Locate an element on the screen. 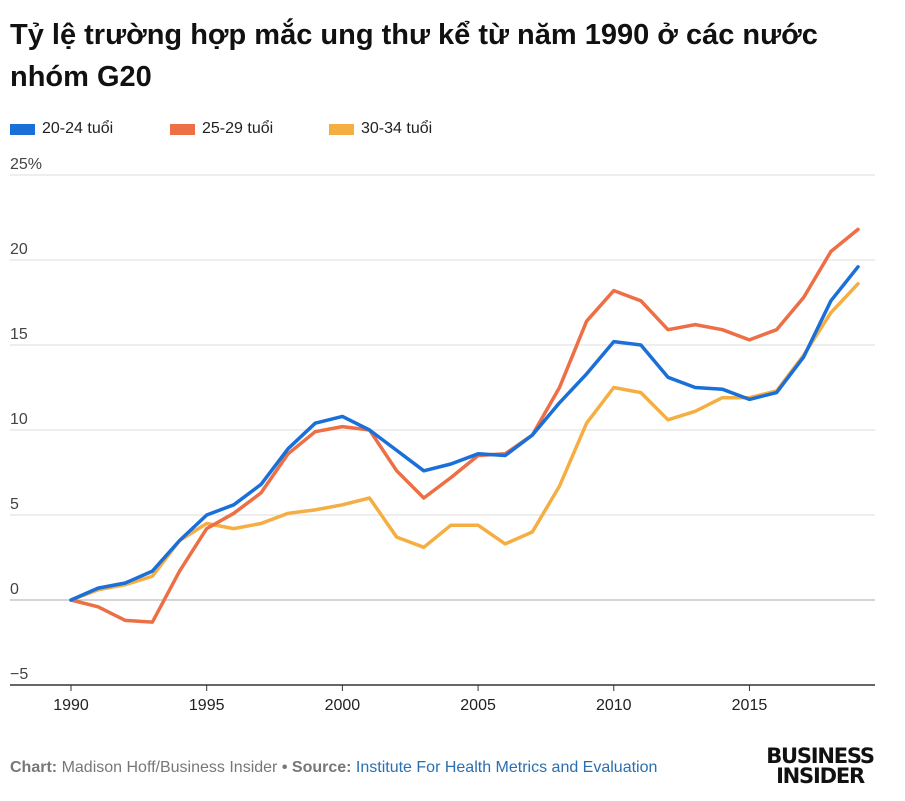  logo-line-1: BUSINESS is located at coordinates (820, 756).